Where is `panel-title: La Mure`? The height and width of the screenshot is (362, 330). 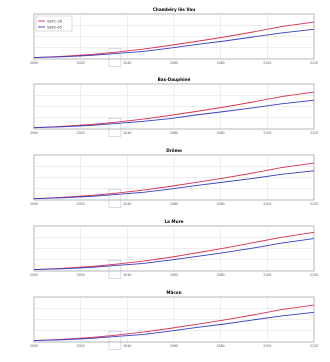
panel-title: La Mure is located at coordinates (173, 221).